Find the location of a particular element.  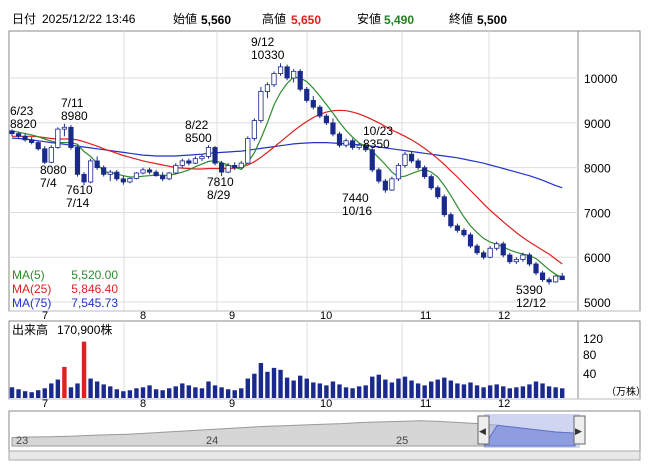

right-arrow-icon: ▶ is located at coordinates (578, 431).